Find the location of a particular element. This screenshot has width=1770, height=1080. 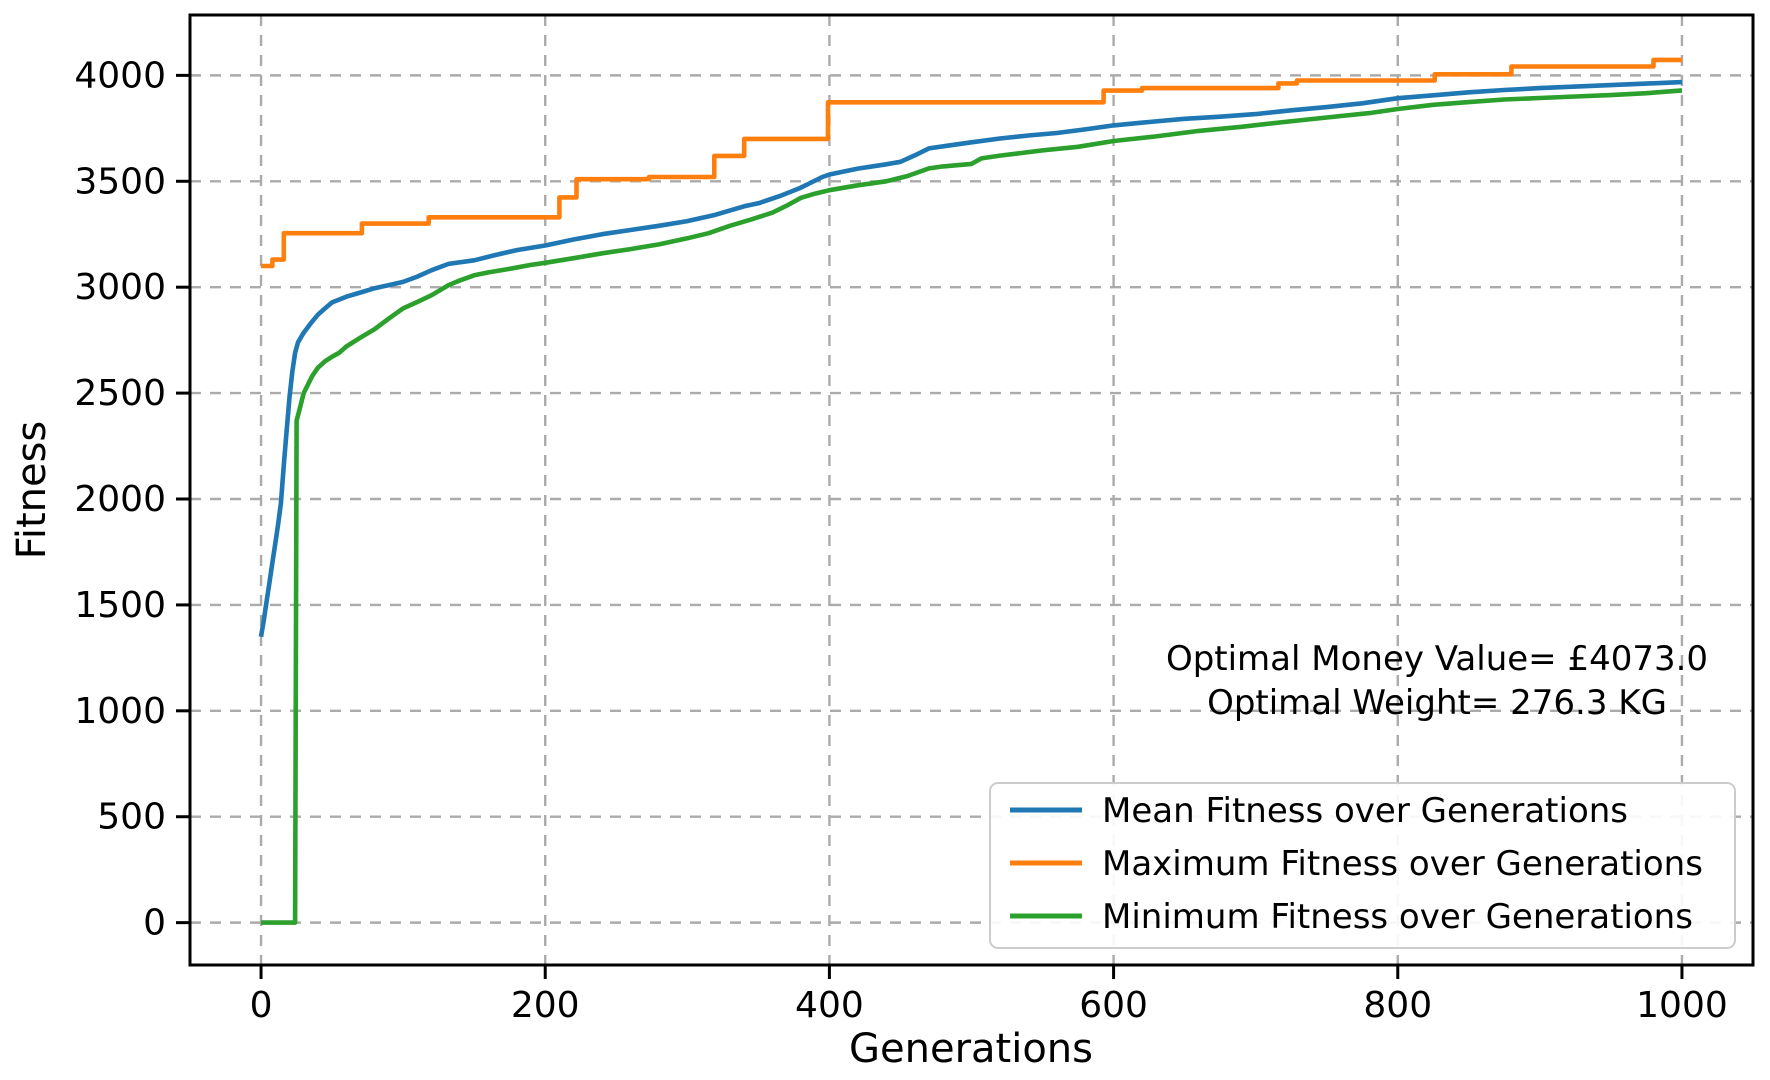

x-tick-label: 400 is located at coordinates (829, 1005).